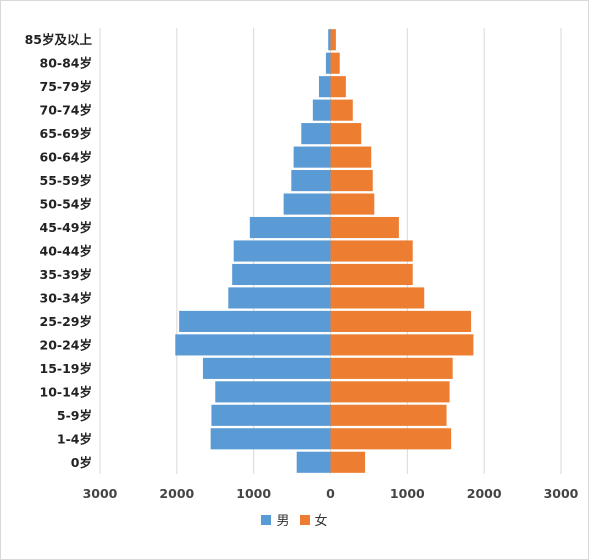 This screenshot has width=589, height=560. I want to click on legend-swatch-female, so click(304, 519).